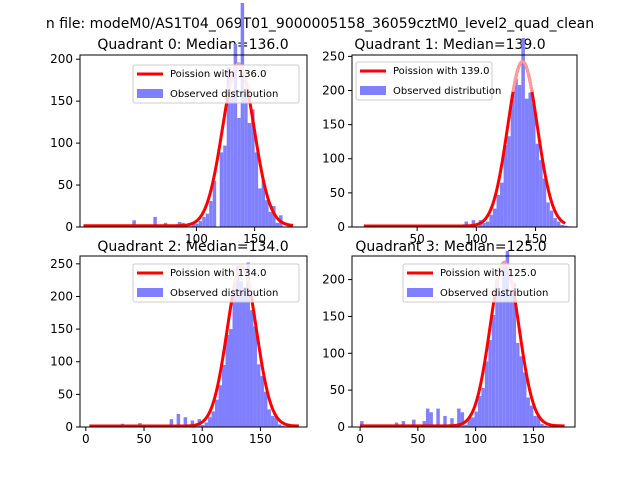  Describe the element at coordinates (61, 329) in the screenshot. I see `quadrant-2-ytick-label: 150` at that location.